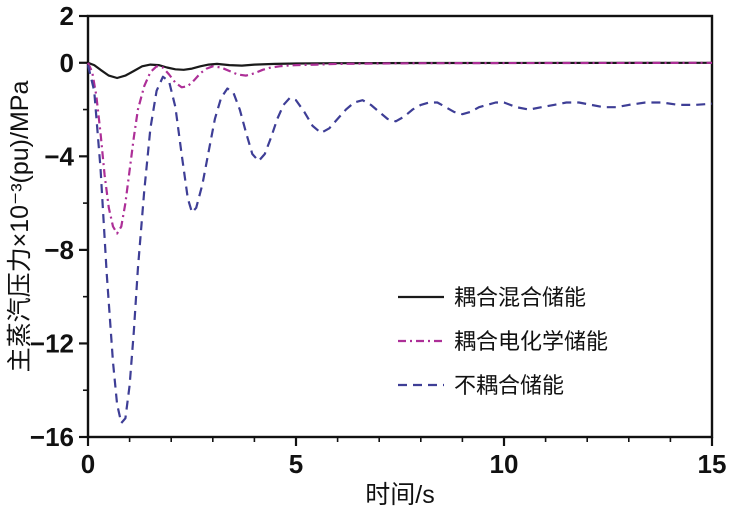 The height and width of the screenshot is (524, 731). I want to click on y-tick-label: 2, so click(67, 16).